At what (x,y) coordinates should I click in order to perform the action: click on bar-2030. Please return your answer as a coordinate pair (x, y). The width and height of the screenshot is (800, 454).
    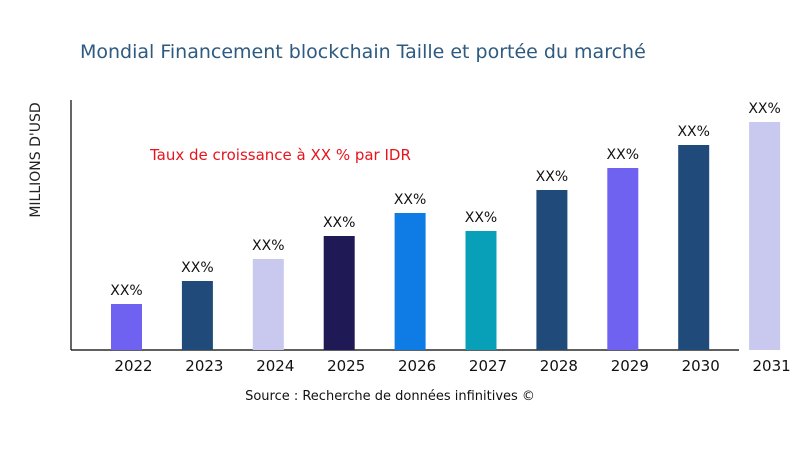
    Looking at the image, I should click on (694, 247).